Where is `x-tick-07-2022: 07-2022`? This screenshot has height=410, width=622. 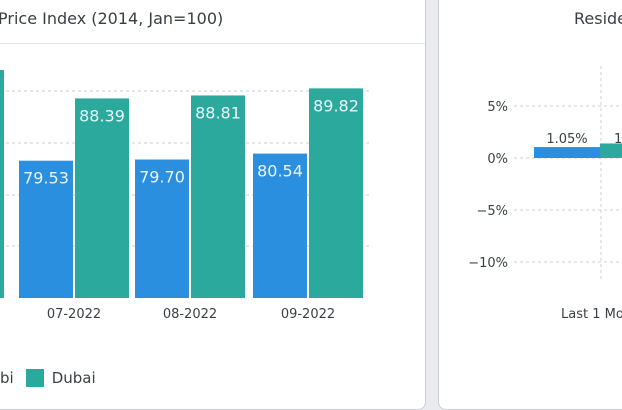 x-tick-07-2022: 07-2022 is located at coordinates (74, 314).